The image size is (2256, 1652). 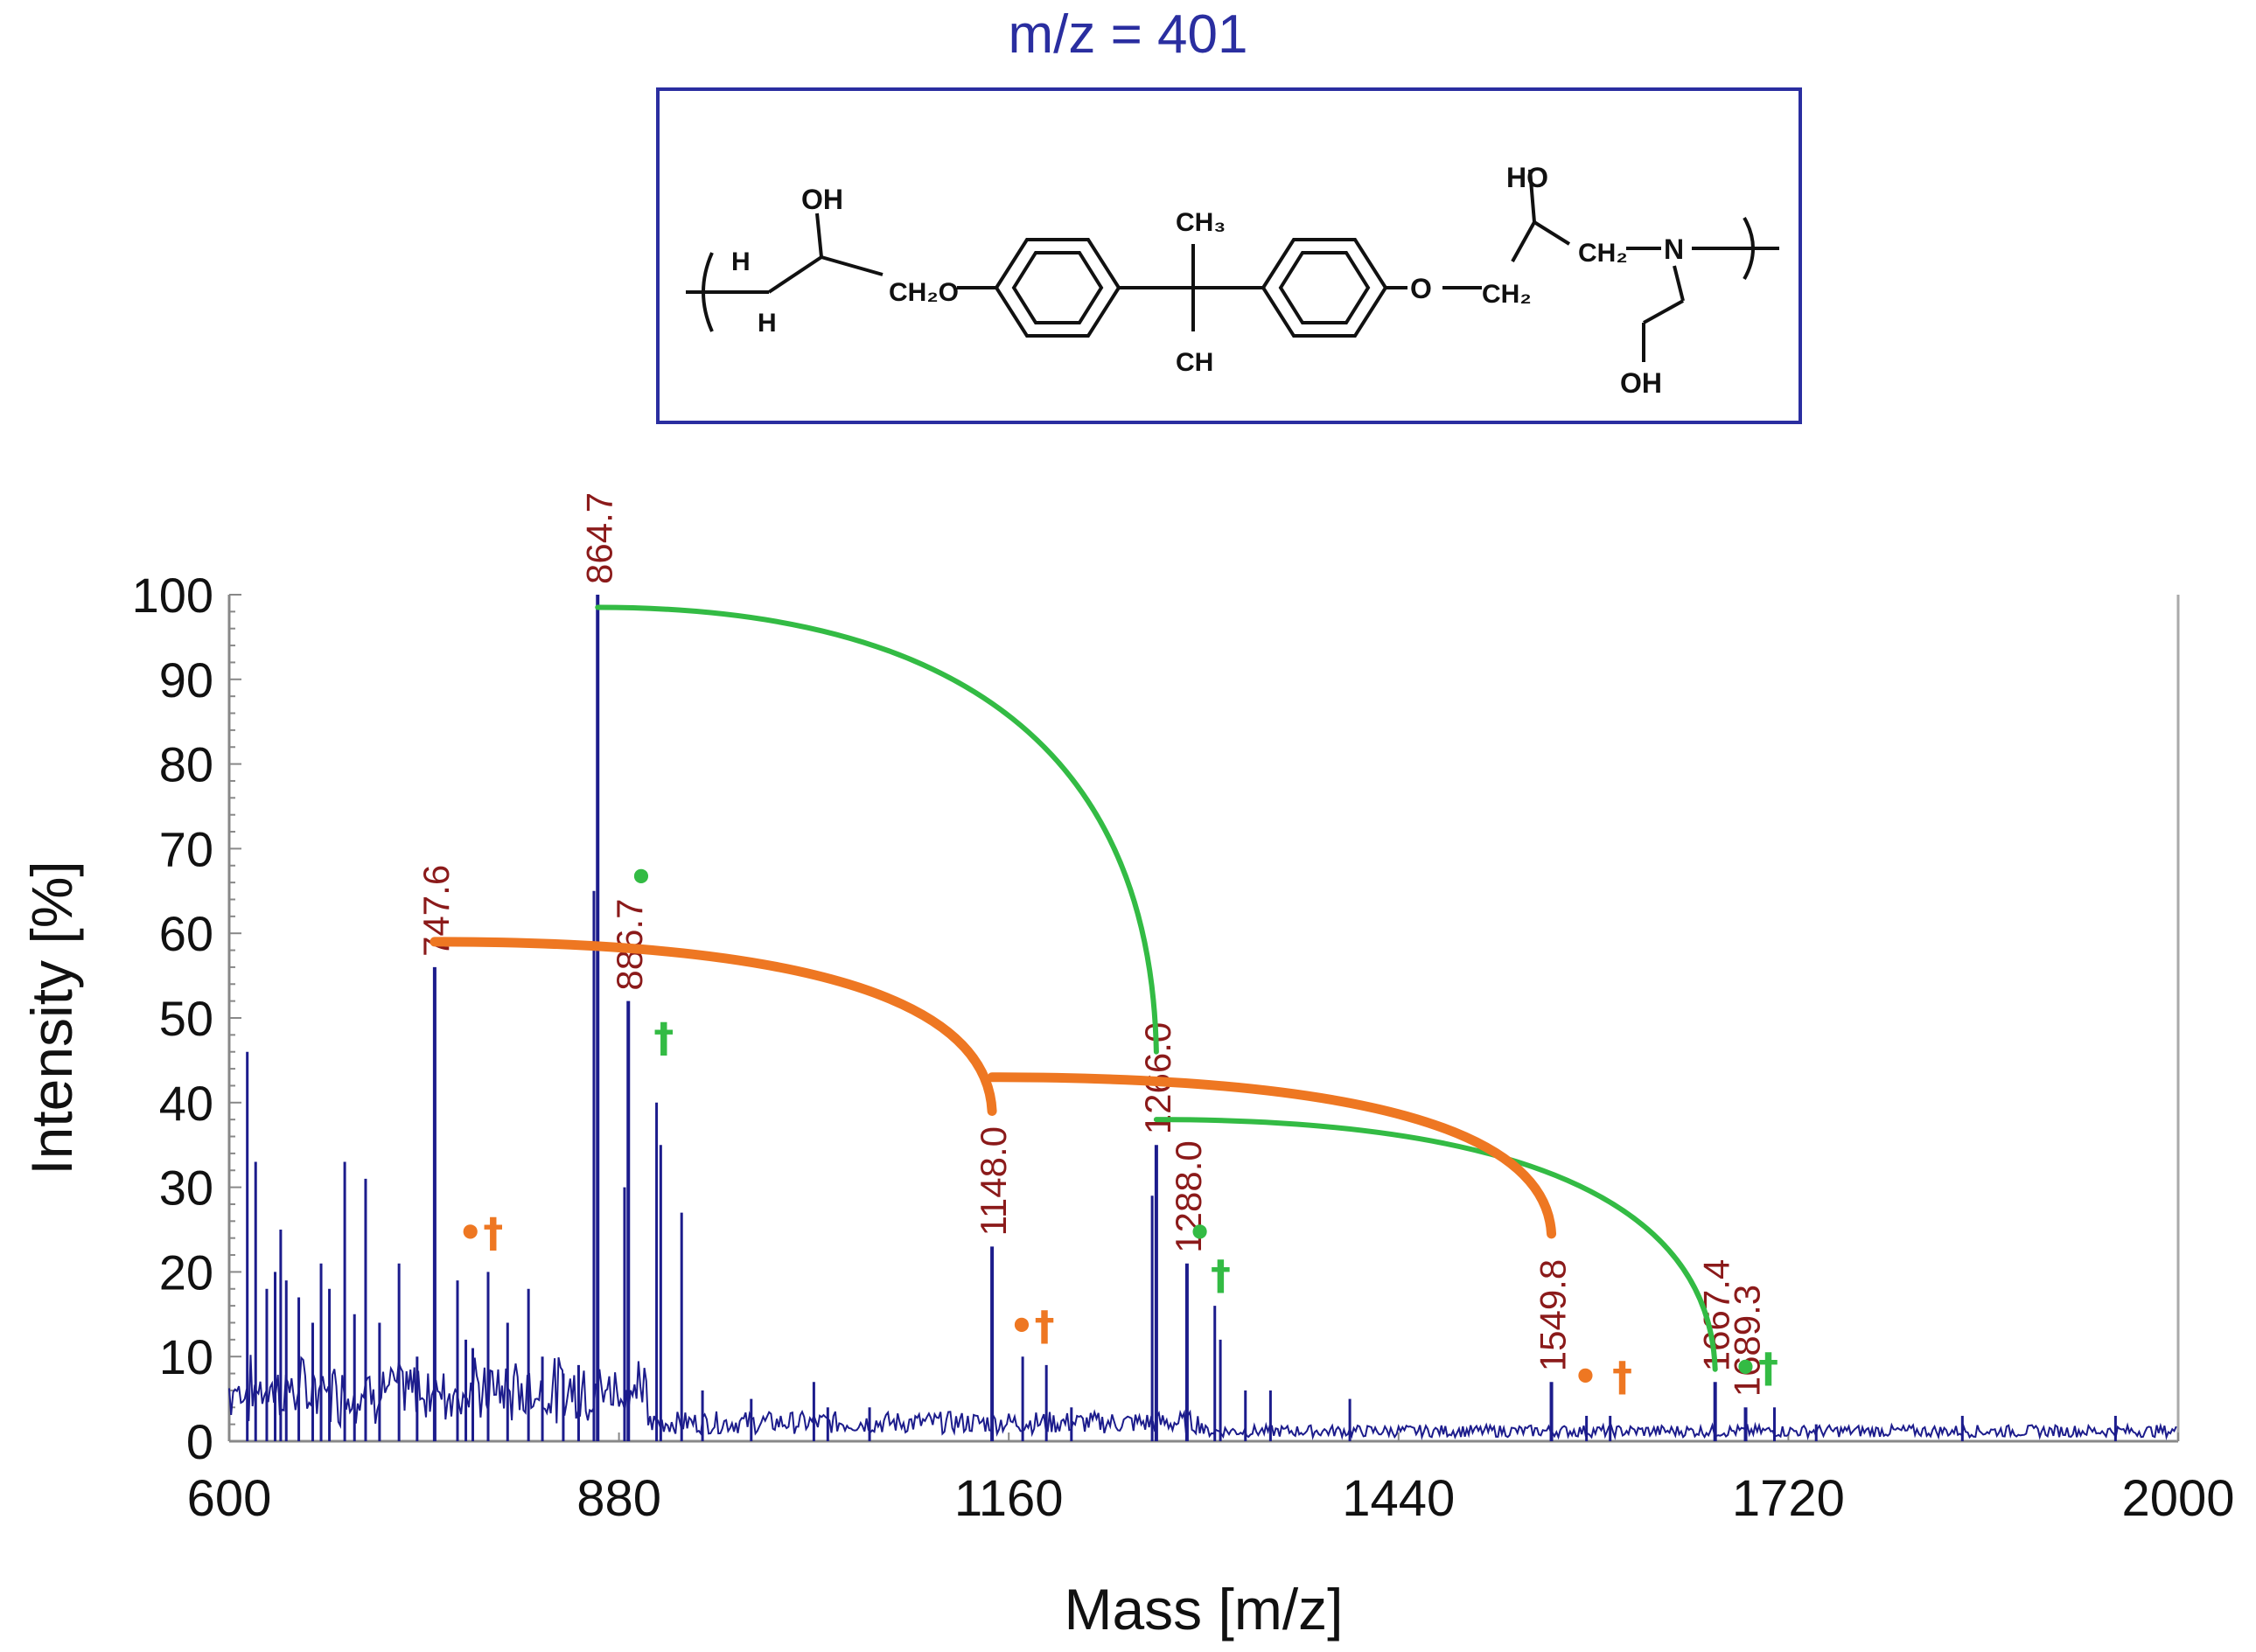 What do you see at coordinates (186, 1272) in the screenshot?
I see `y-tick-label: 20` at bounding box center [186, 1272].